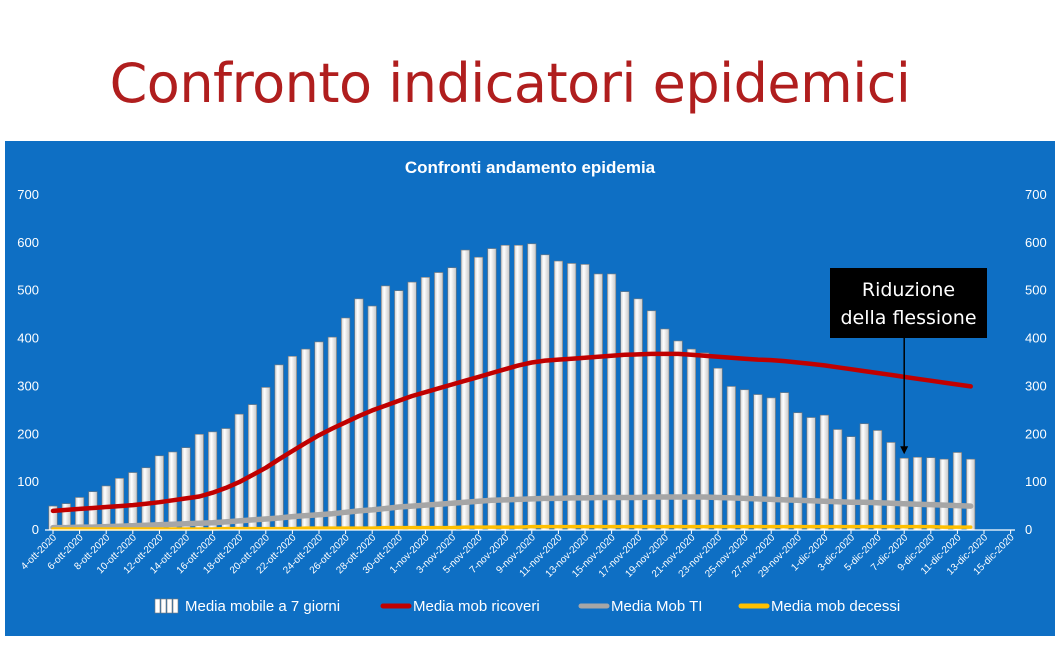 The image size is (1060, 668). Describe the element at coordinates (908, 303) in the screenshot. I see `callout-box` at that location.